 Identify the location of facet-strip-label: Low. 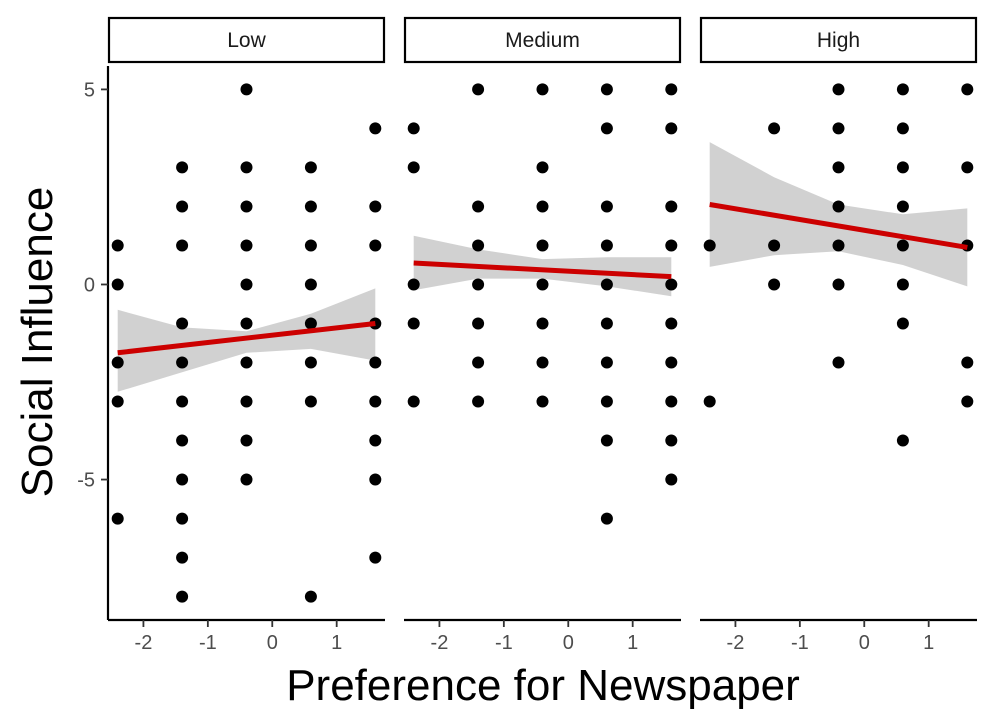
(246, 40).